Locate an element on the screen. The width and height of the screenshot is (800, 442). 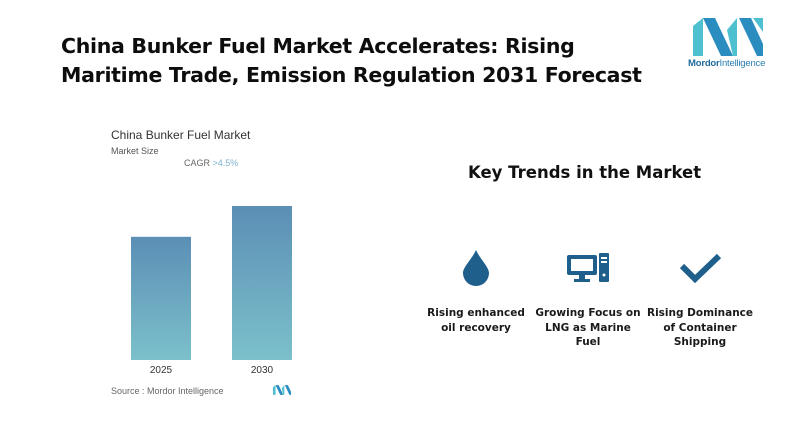
trend-label: Growing Focus on LNG as Marine Fuel is located at coordinates (588, 327).